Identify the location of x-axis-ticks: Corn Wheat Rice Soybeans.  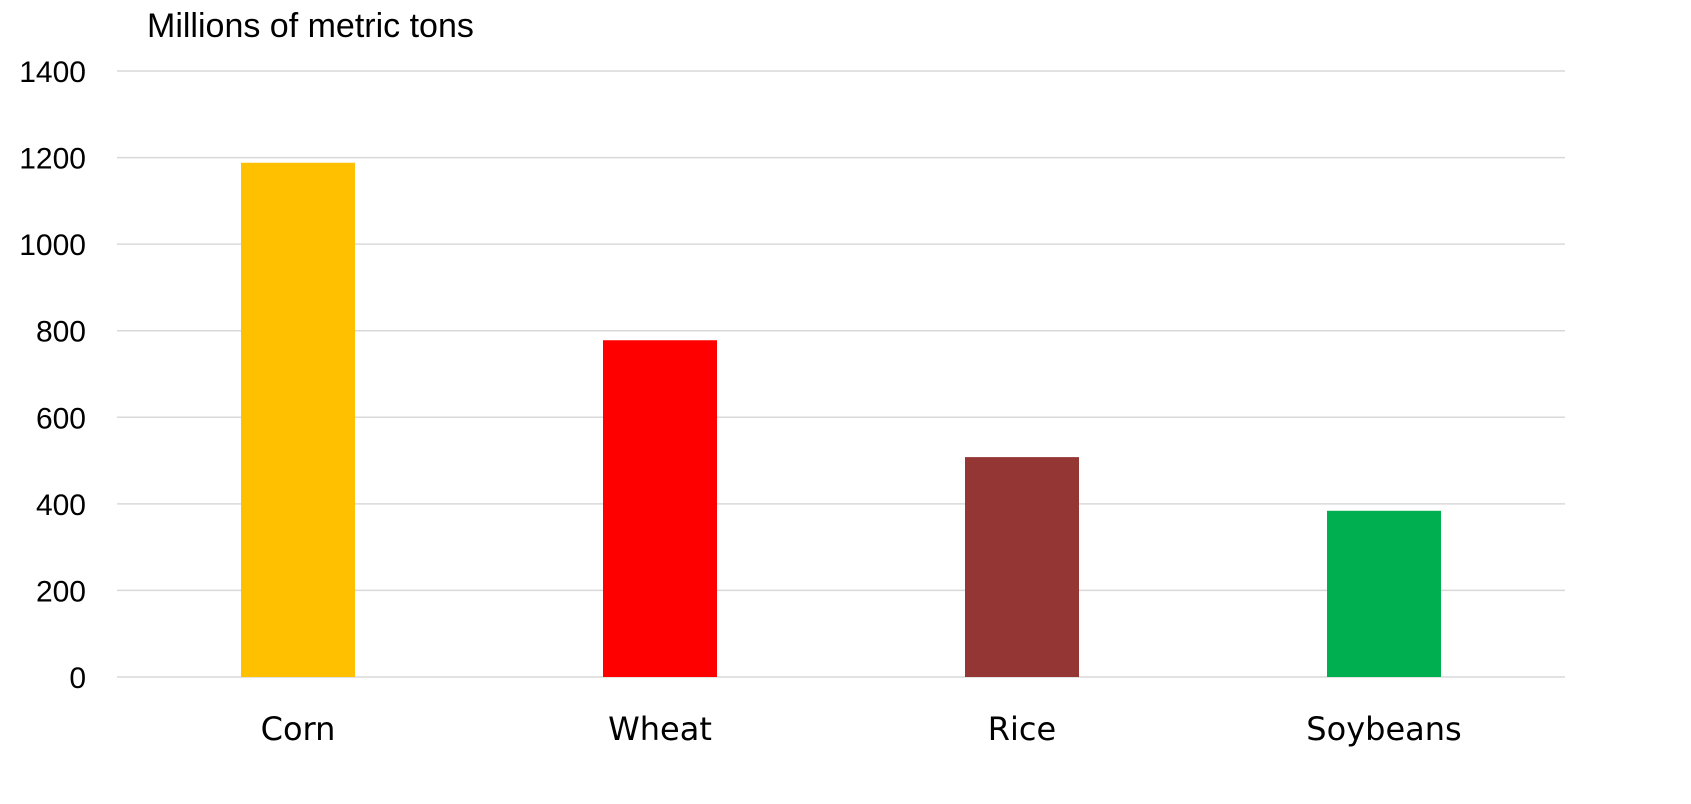
(861, 729).